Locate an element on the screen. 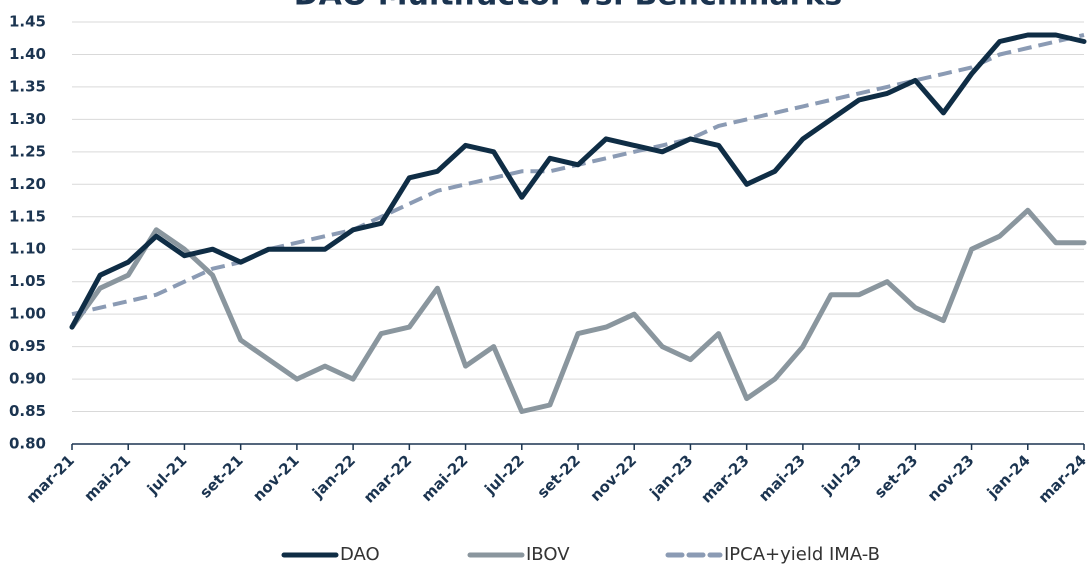  legend-label: IPCA+yield IMA-B is located at coordinates (802, 554).